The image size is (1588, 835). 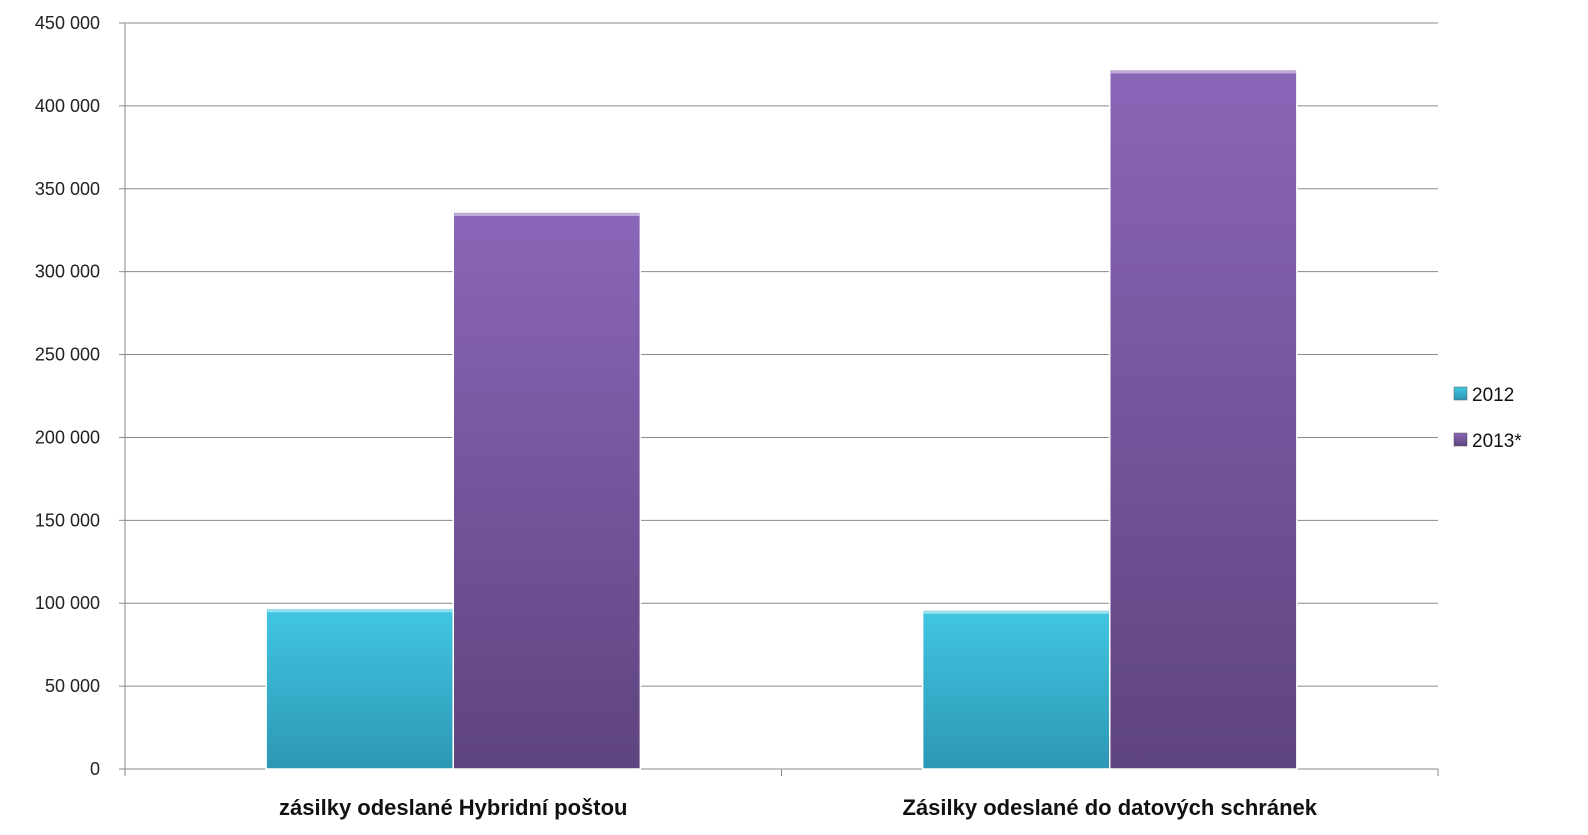 I want to click on y-tick-label: 200 000, so click(x=67, y=437).